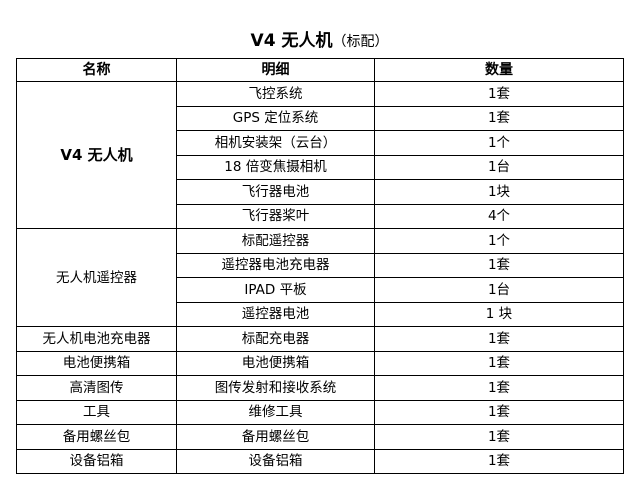  What do you see at coordinates (275, 461) in the screenshot?
I see `item-detail: 设备铝箱` at bounding box center [275, 461].